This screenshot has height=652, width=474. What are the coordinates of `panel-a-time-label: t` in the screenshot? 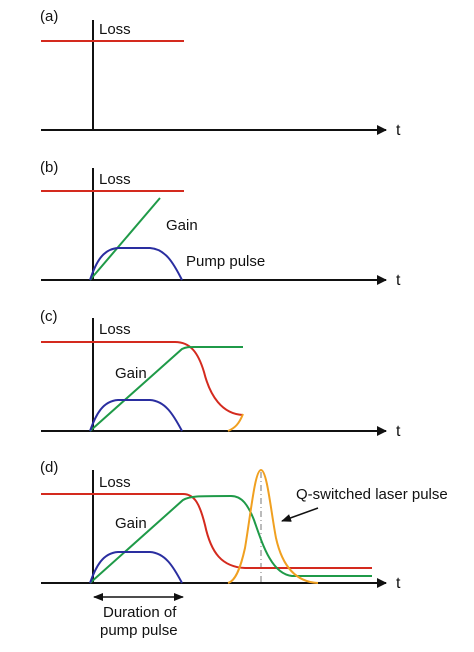 It's located at (398, 130).